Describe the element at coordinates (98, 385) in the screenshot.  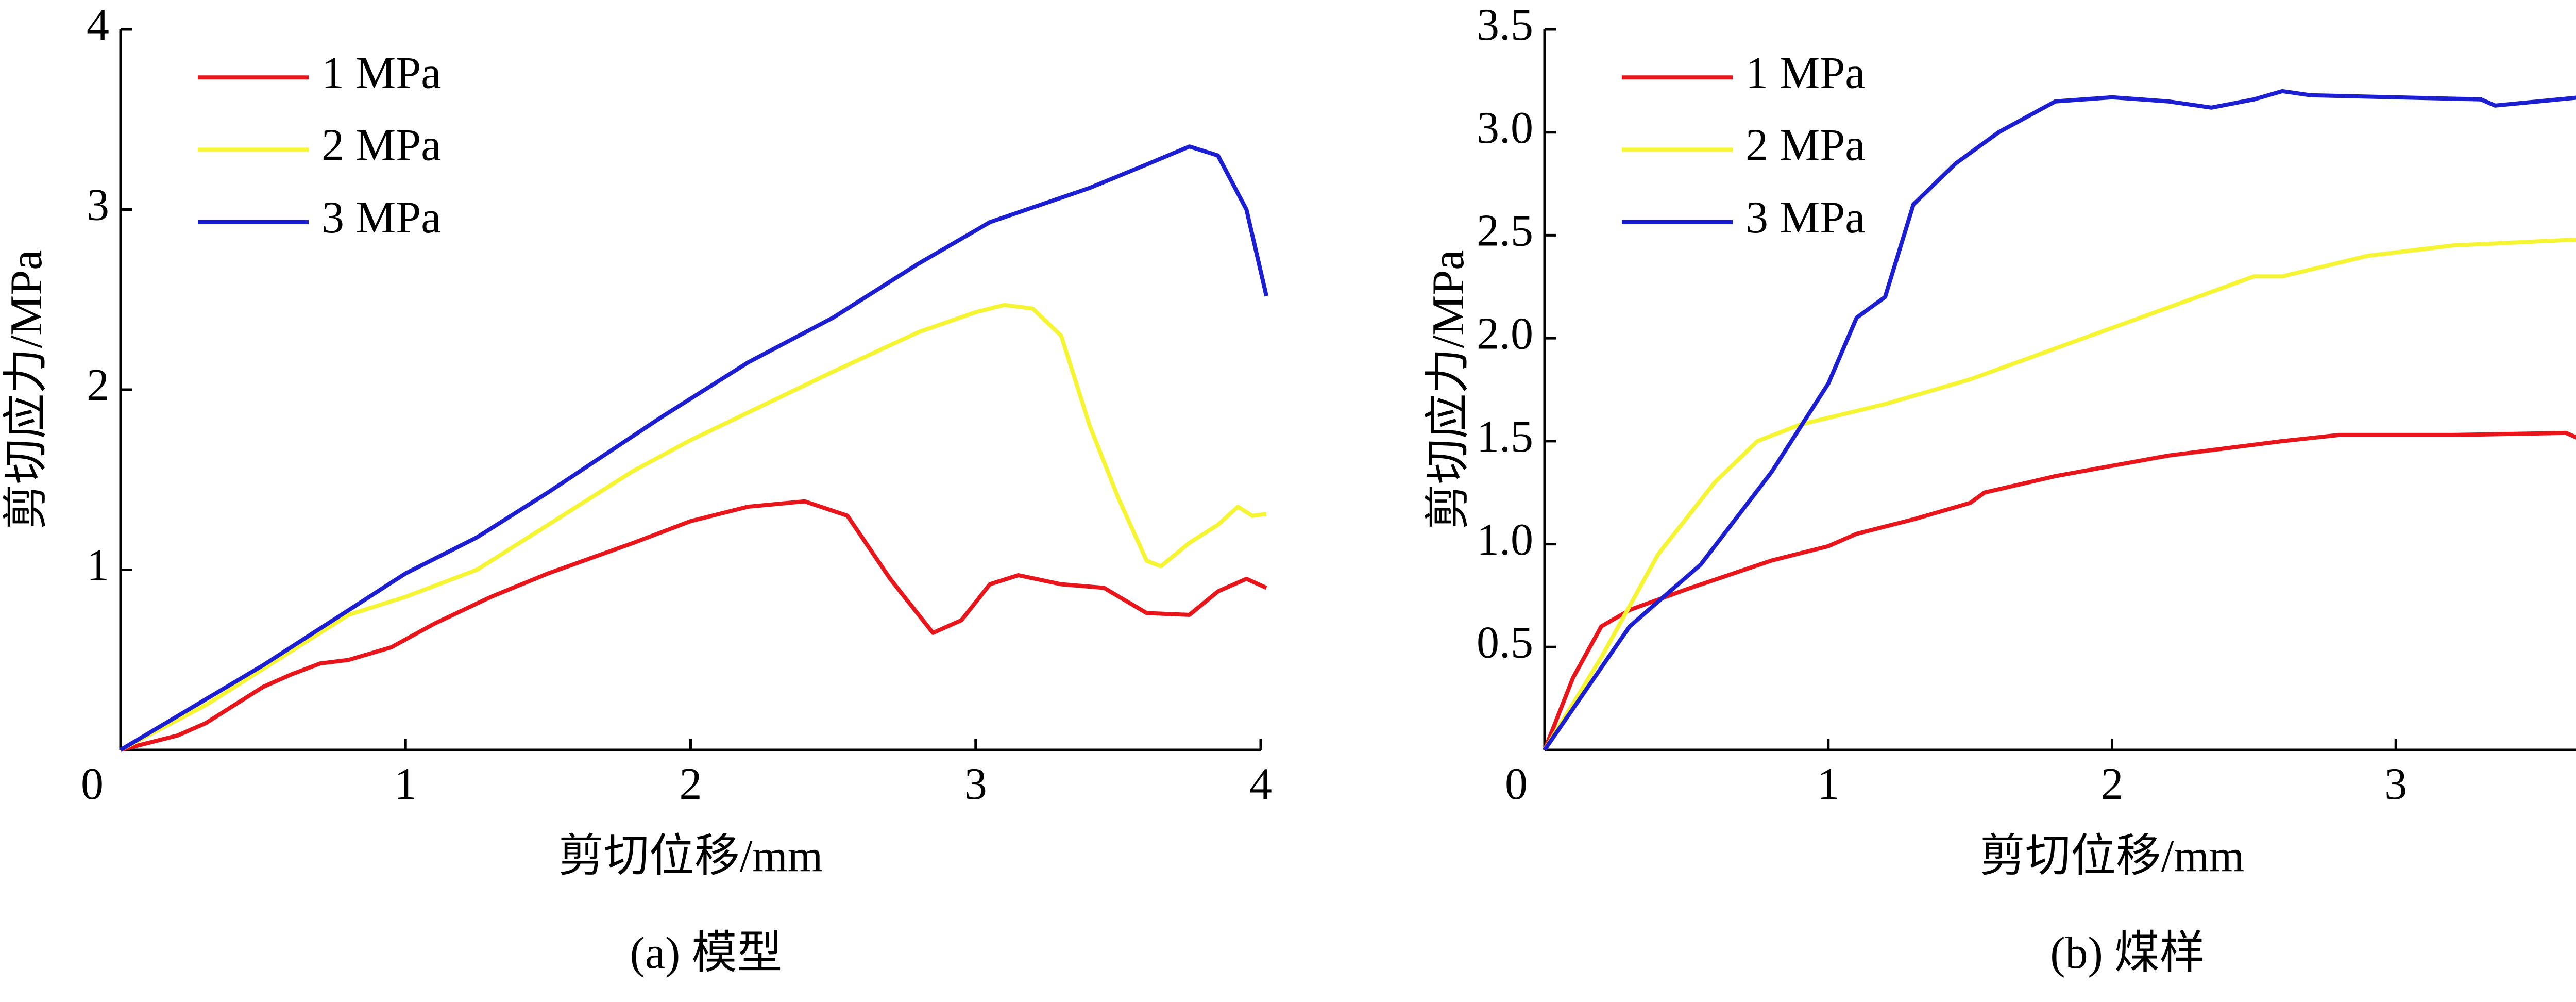
I see `y-tick-label: 2` at that location.